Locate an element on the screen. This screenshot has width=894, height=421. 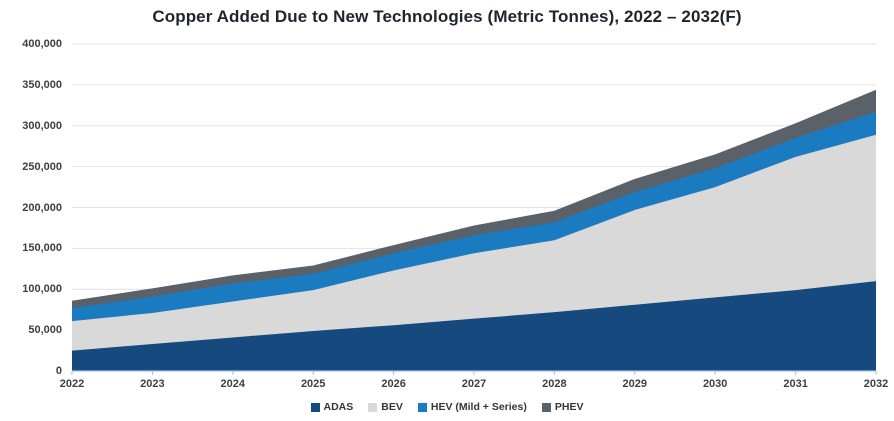
x-tick-label: 2028 is located at coordinates (554, 384).